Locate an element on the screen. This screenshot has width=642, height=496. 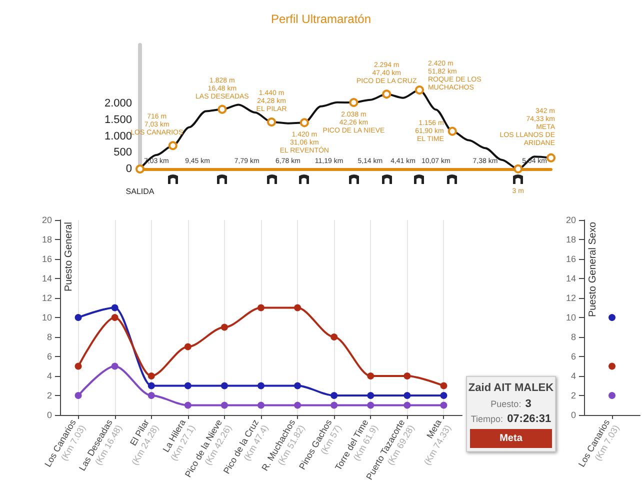
y-axis-title: Puesto General is located at coordinates (69, 257).